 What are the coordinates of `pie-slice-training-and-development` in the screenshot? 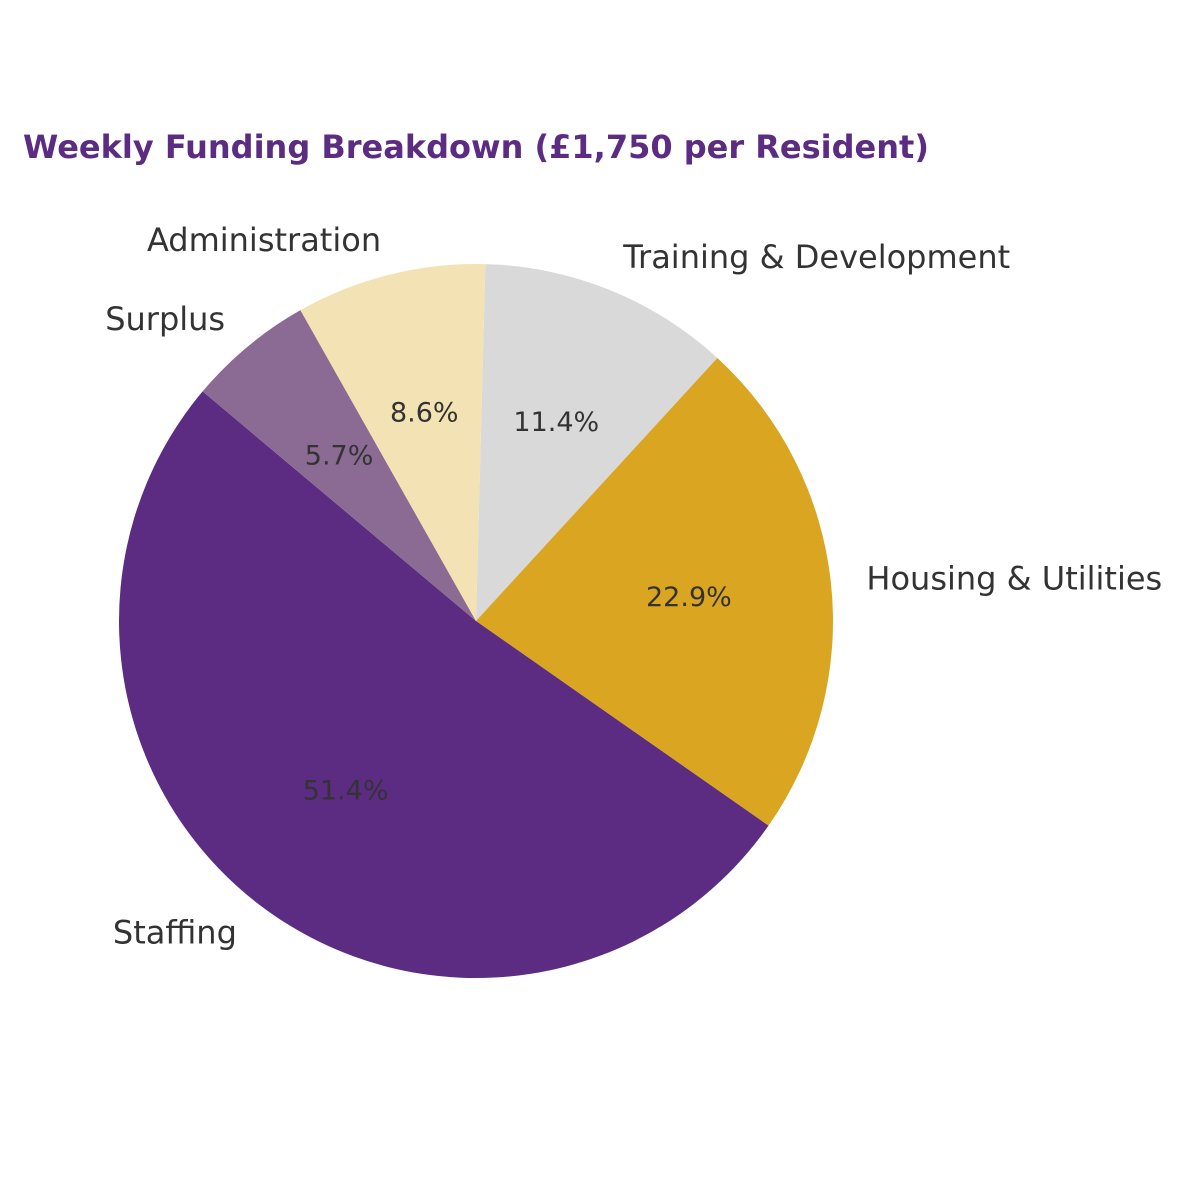 It's located at (597, 442).